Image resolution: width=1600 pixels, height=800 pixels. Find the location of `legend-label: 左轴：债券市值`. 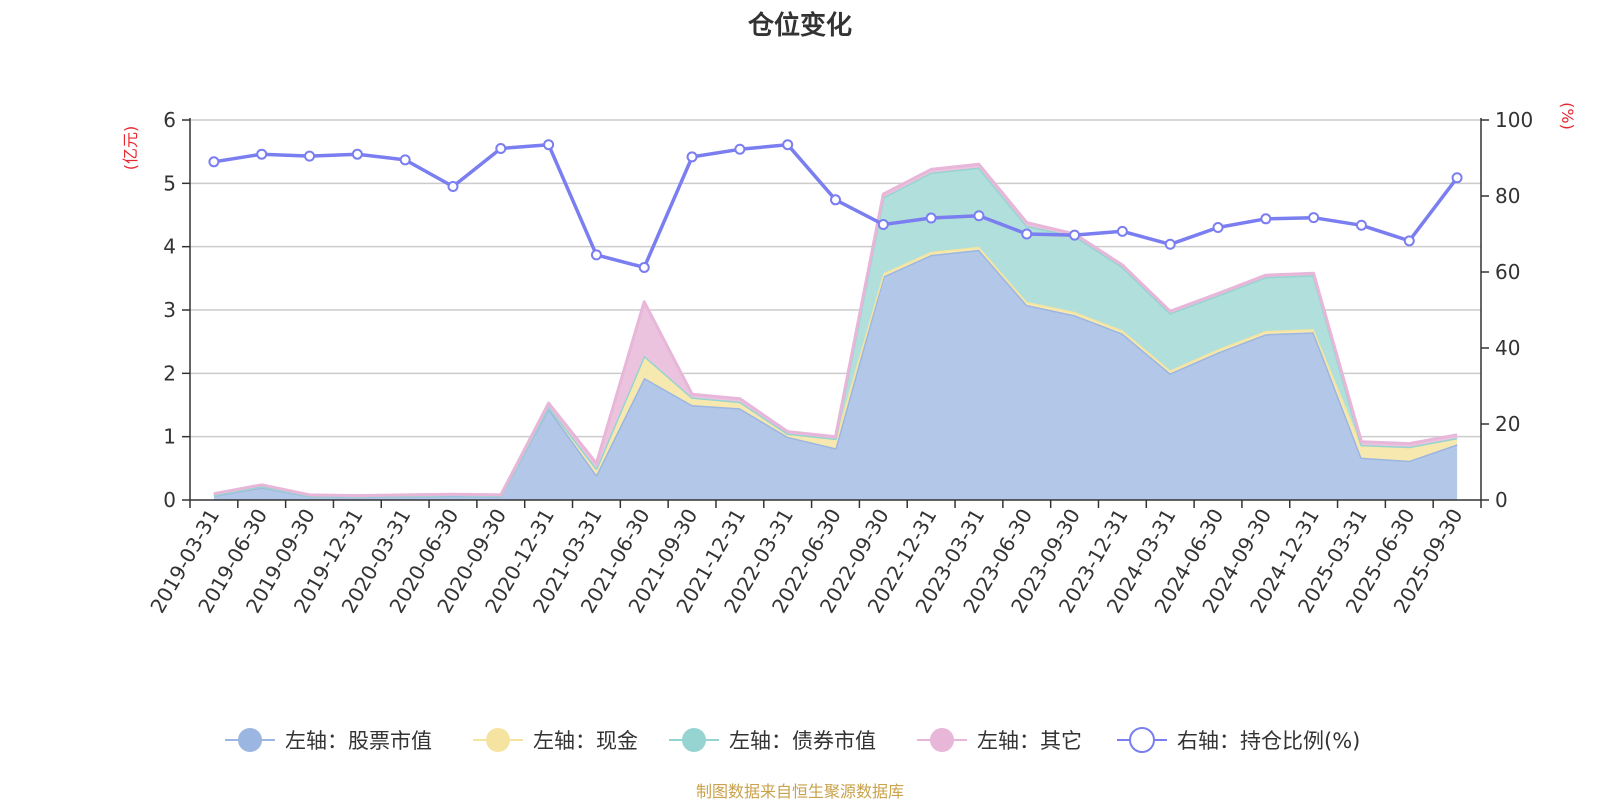

legend-label: 左轴：债券市值 is located at coordinates (802, 741).